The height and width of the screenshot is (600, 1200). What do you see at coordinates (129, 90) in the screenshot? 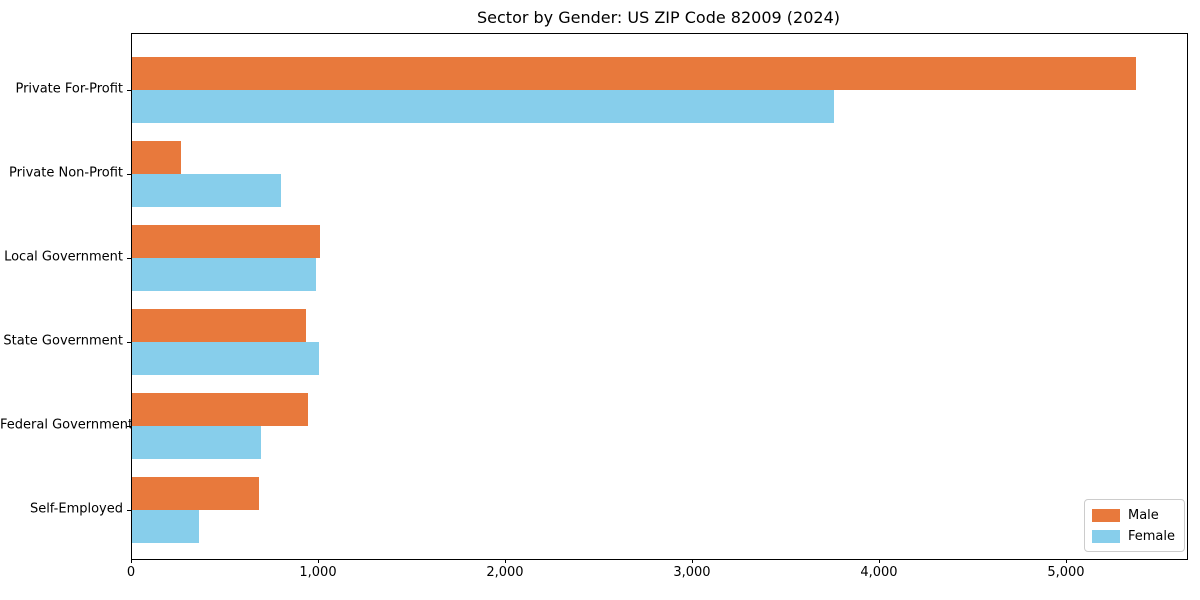
I see `ytick-mark-private-for-profit` at bounding box center [129, 90].